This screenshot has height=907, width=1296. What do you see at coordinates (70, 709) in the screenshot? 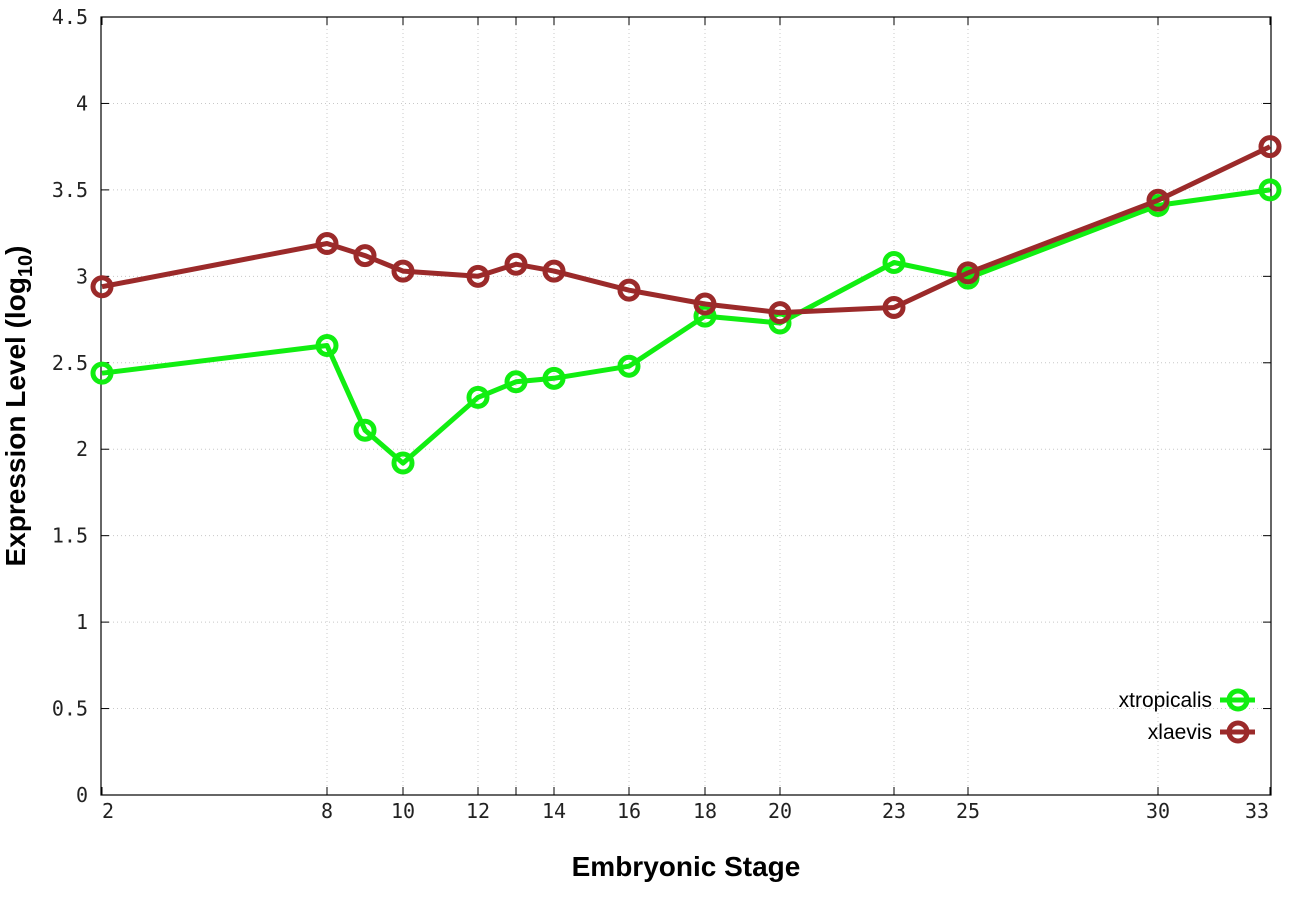
I see `y-tick-label: 0.5` at bounding box center [70, 709].